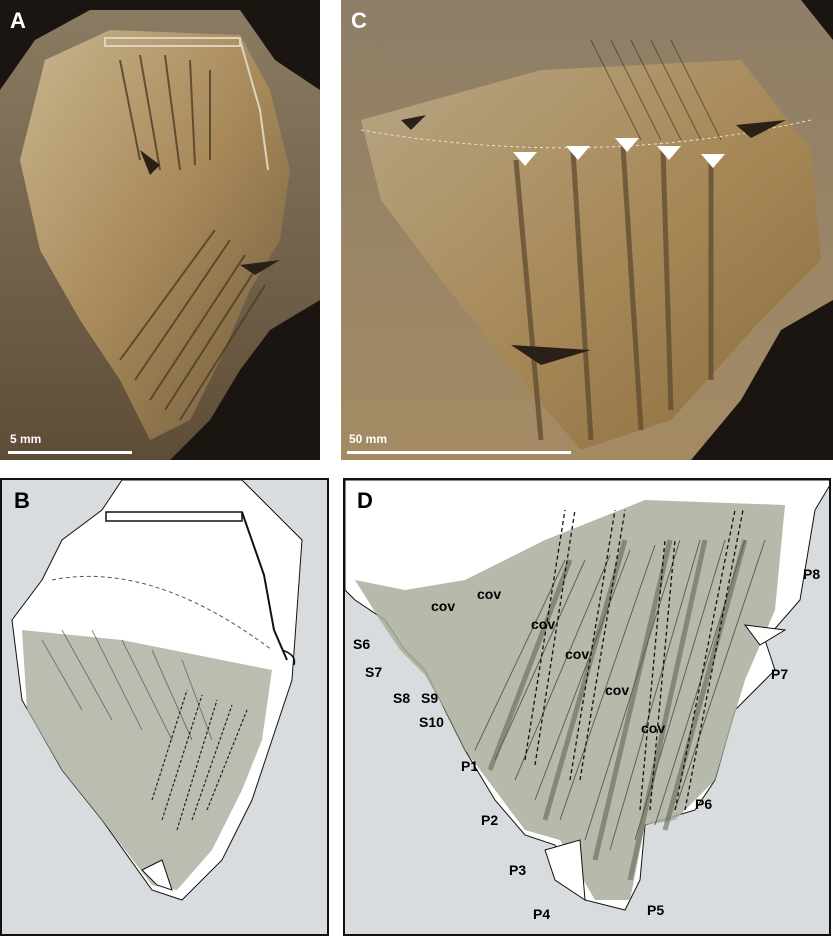  Describe the element at coordinates (577, 654) in the screenshot. I see `label-cov-4: cov` at that location.